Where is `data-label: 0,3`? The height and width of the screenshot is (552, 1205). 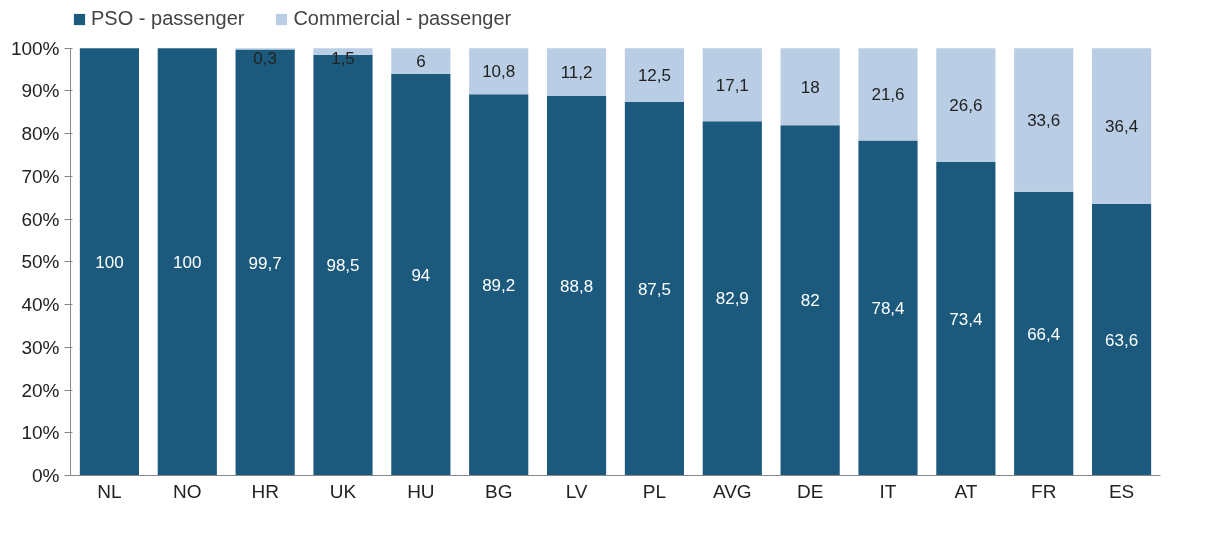
data-label: 0,3 is located at coordinates (265, 58).